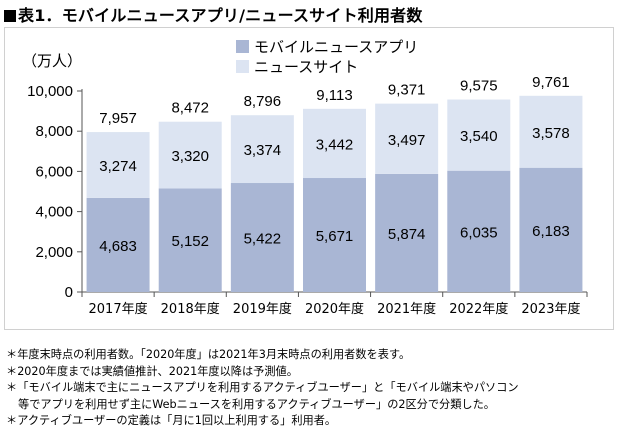 This screenshot has width=619, height=443. What do you see at coordinates (242, 66) in the screenshot?
I see `legend-swatch-news-site` at bounding box center [242, 66].